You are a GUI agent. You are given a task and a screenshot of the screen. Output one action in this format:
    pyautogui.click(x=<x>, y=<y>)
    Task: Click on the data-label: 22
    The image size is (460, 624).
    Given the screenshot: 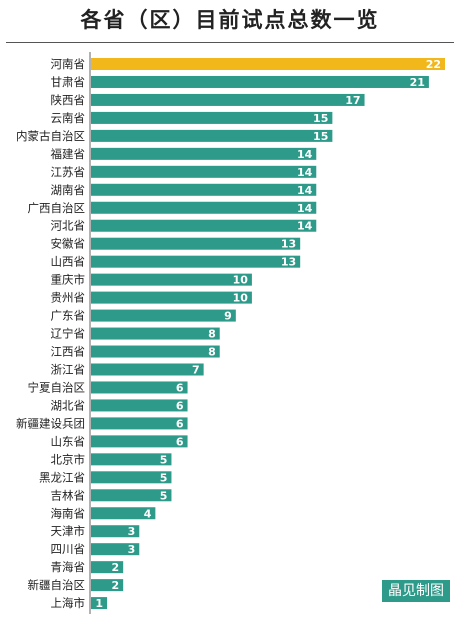 What is the action you would take?
    pyautogui.click(x=433, y=64)
    